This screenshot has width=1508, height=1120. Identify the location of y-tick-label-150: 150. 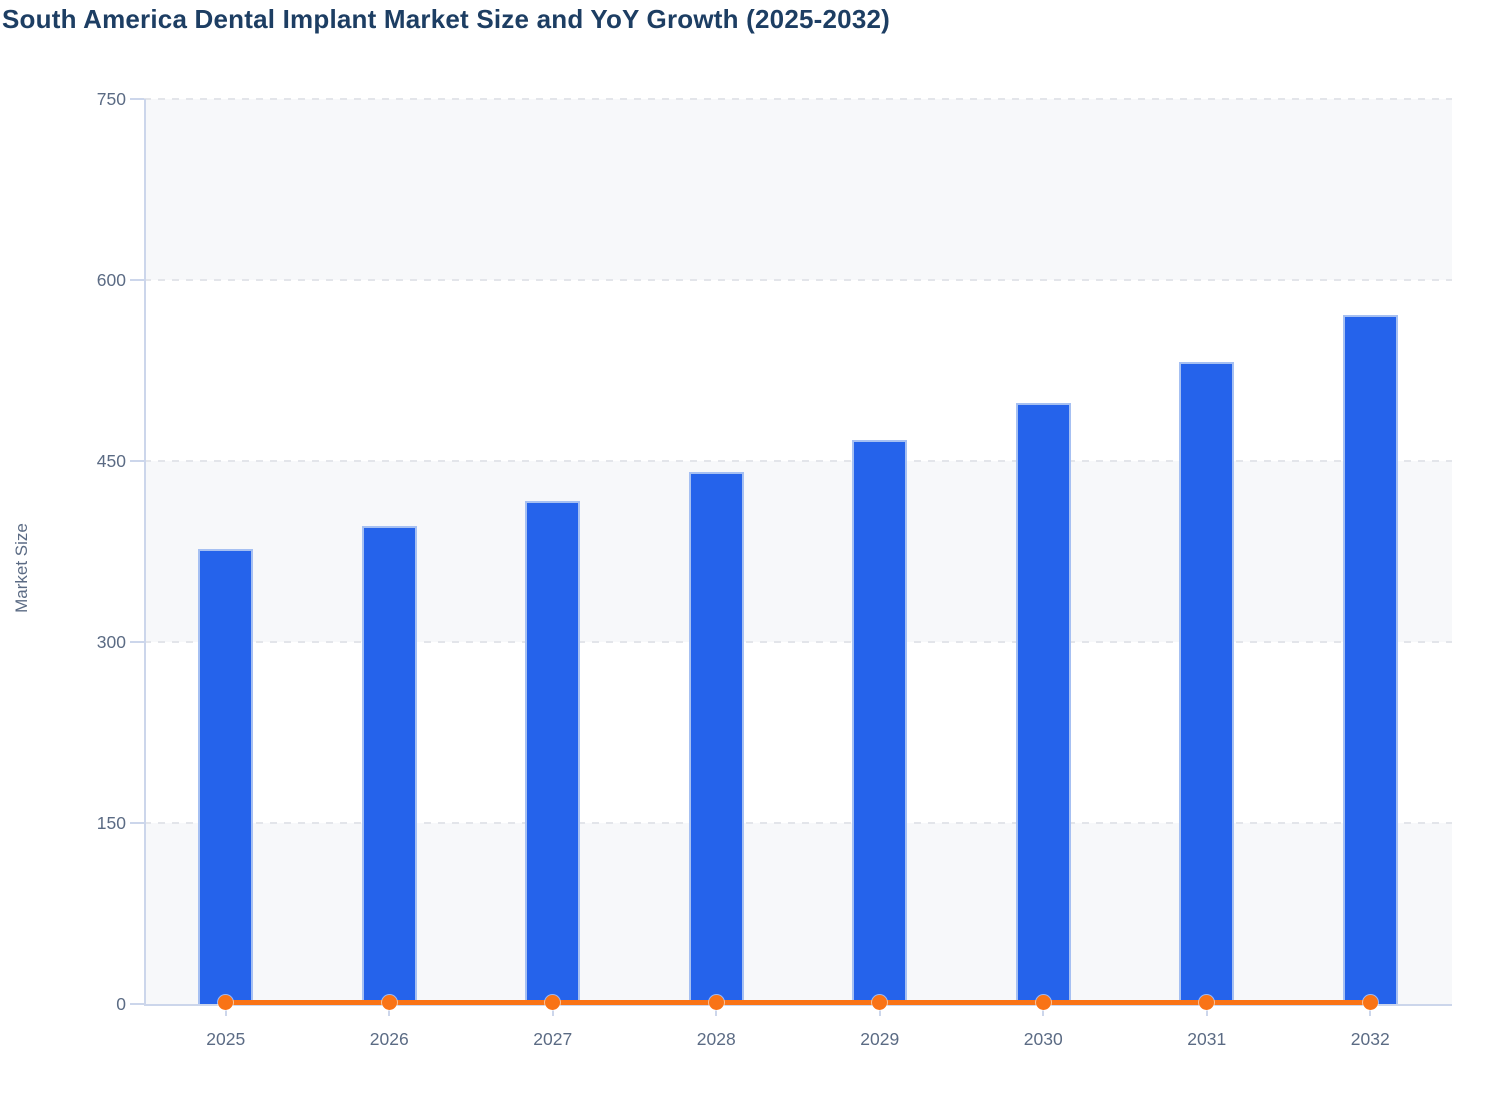
(111, 823).